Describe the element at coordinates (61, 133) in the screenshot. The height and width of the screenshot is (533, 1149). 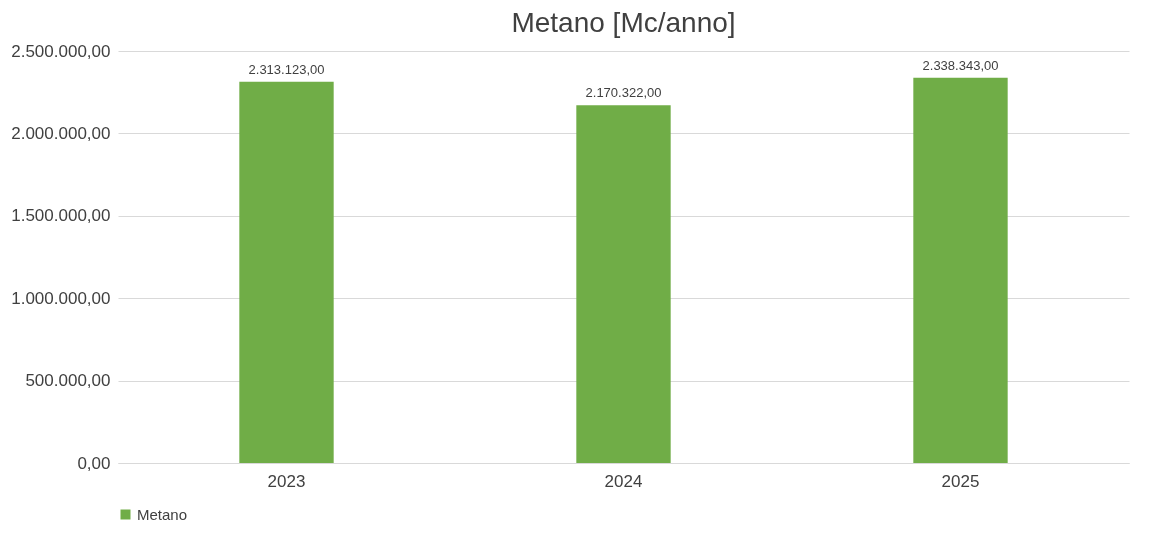
I see `y-tick-label: 2.000.000,00` at that location.